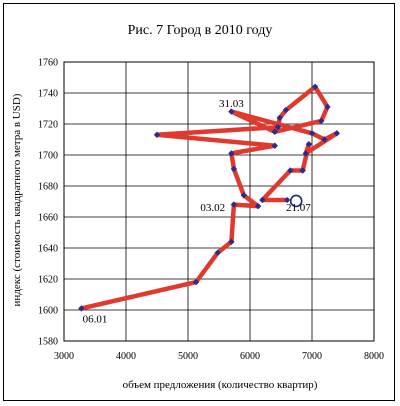 The height and width of the screenshot is (406, 400). I want to click on y-tick-label: 1600, so click(48, 311).